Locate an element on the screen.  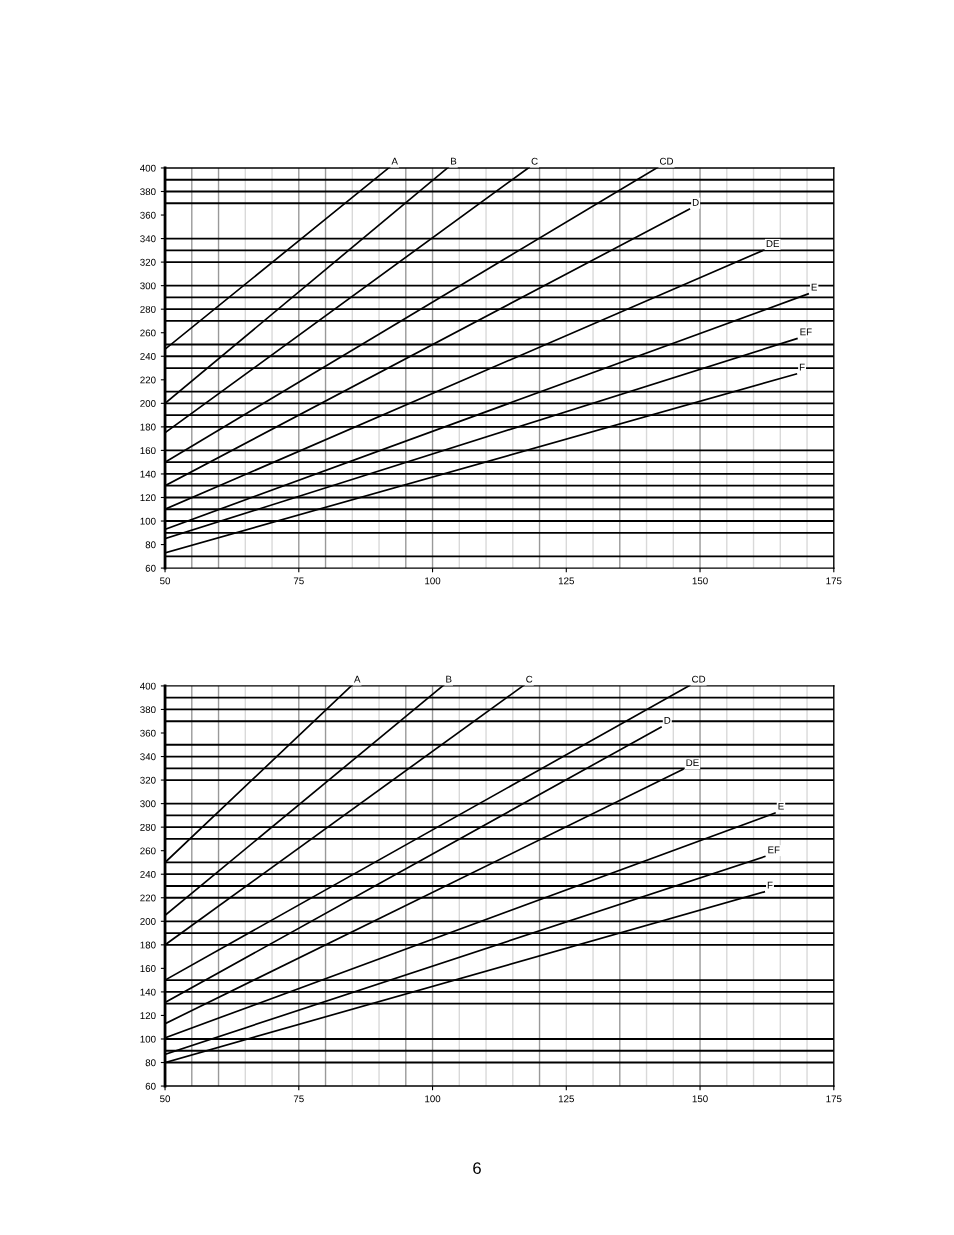
text: 6 is located at coordinates (477, 1168).